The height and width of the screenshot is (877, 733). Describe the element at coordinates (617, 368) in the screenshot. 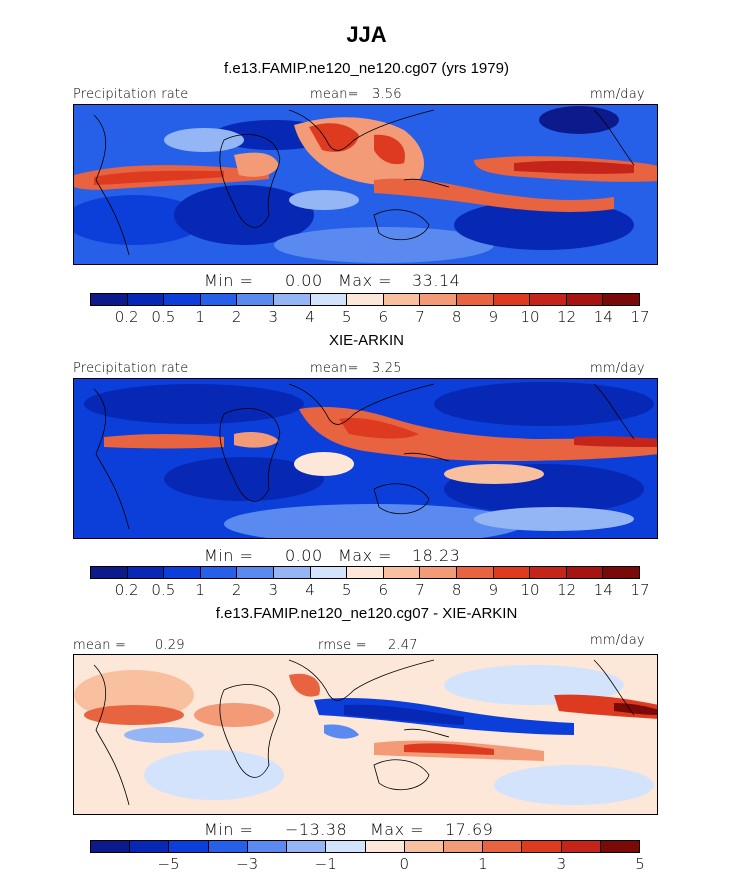

I see `panel2-units: mm/day` at that location.